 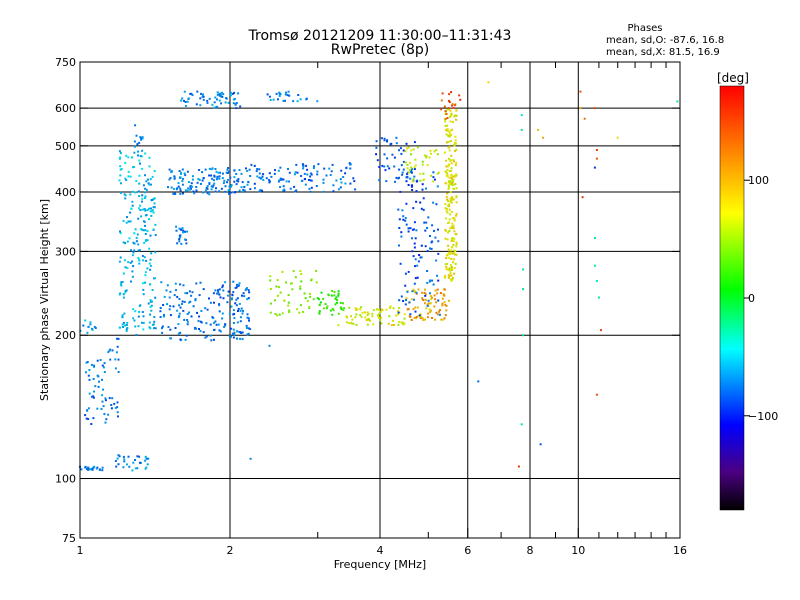 I want to click on x-tick-label: 6, so click(x=467, y=550).